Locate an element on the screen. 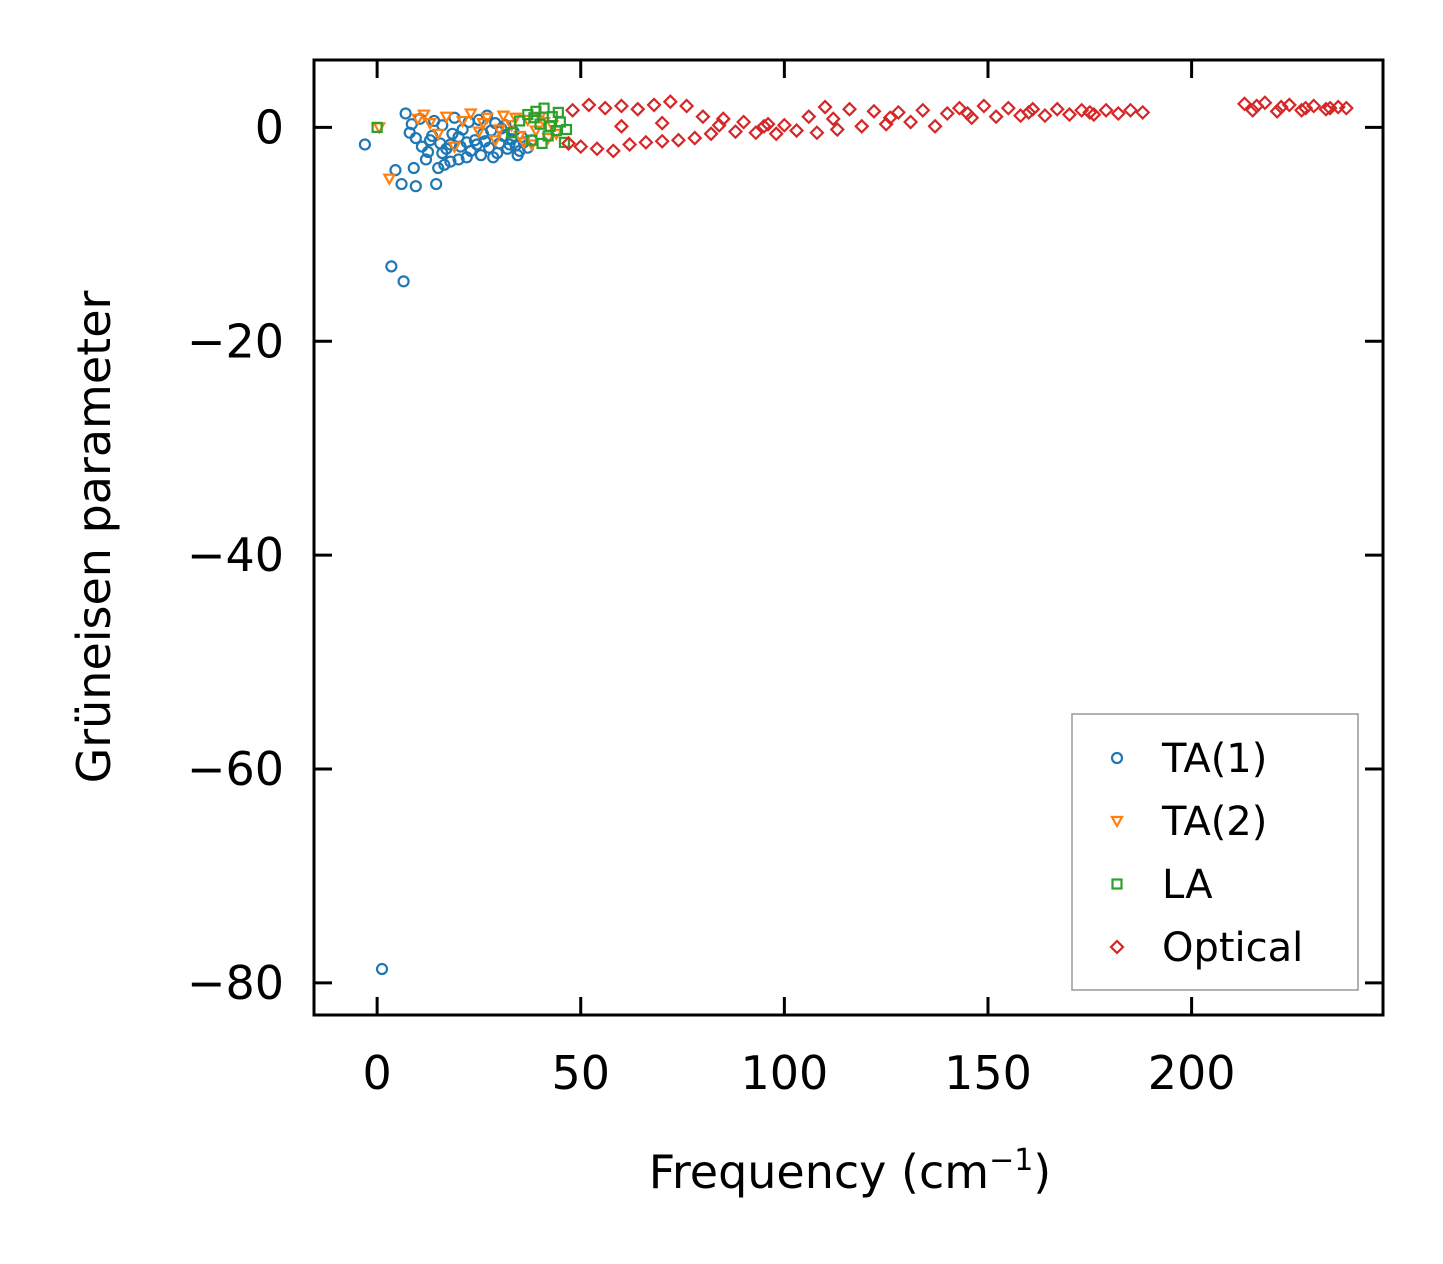  x-axis-label: Frequency (cm−1) is located at coordinates (850, 1171).